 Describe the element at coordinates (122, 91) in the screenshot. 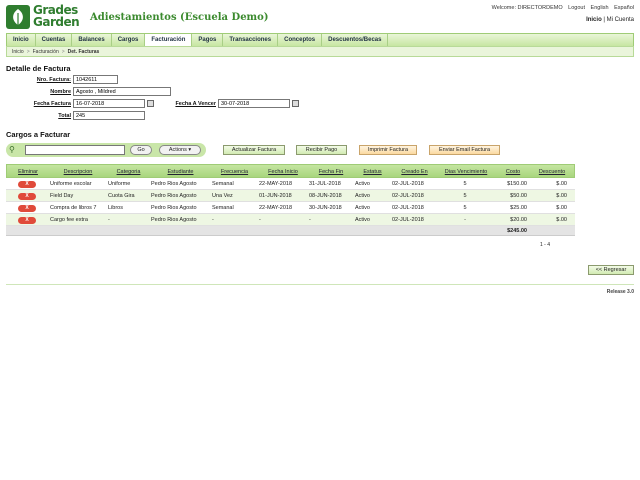

I see `nombre-input` at that location.